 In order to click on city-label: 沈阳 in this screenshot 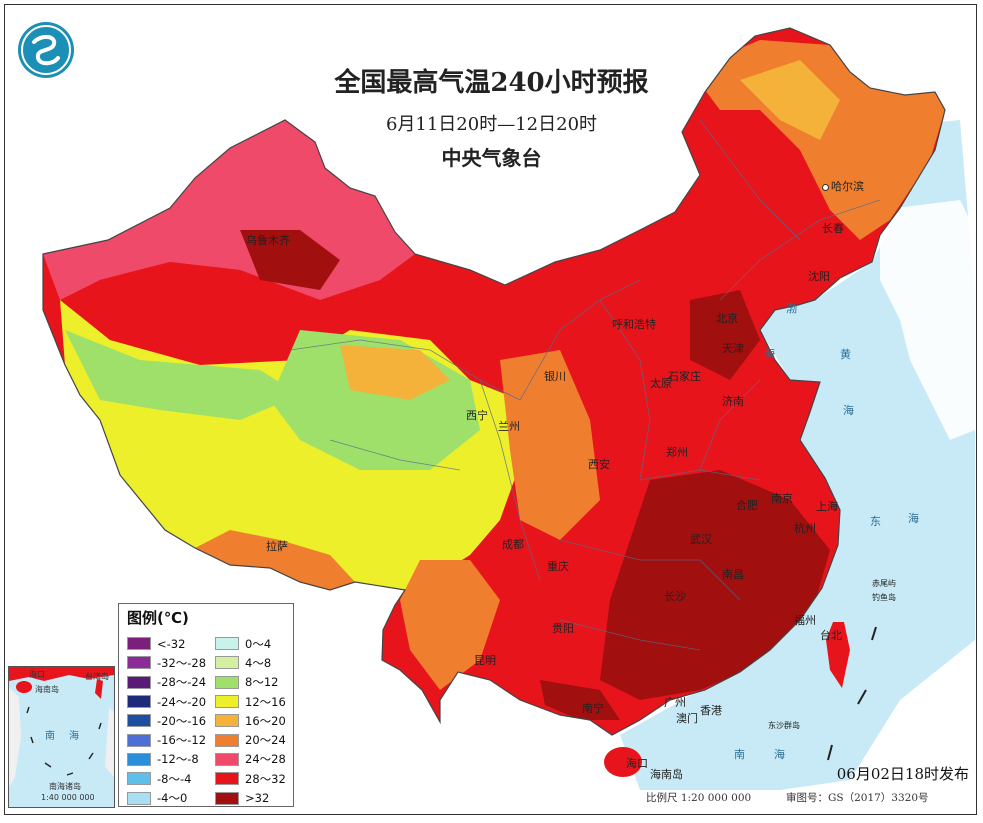, I will do `click(819, 276)`.